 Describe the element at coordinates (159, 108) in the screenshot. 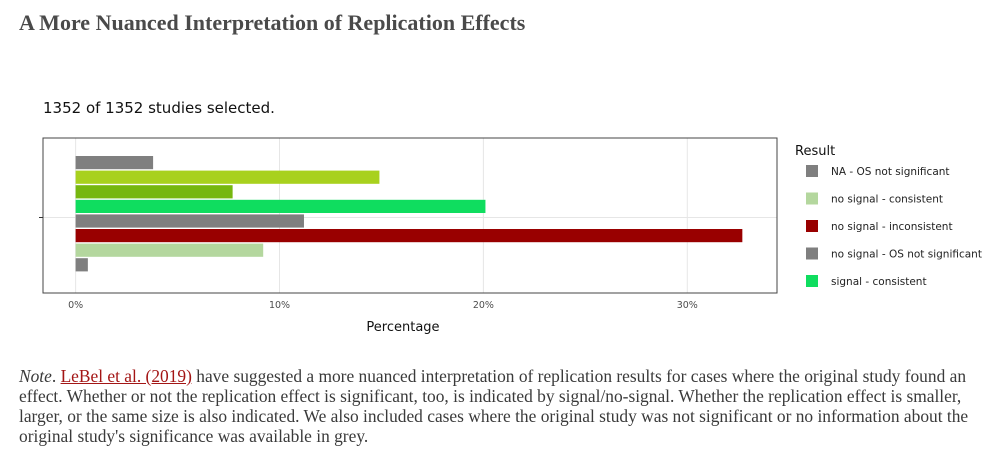

I see `selection-status: 1352 of 1352 studies selected.` at that location.